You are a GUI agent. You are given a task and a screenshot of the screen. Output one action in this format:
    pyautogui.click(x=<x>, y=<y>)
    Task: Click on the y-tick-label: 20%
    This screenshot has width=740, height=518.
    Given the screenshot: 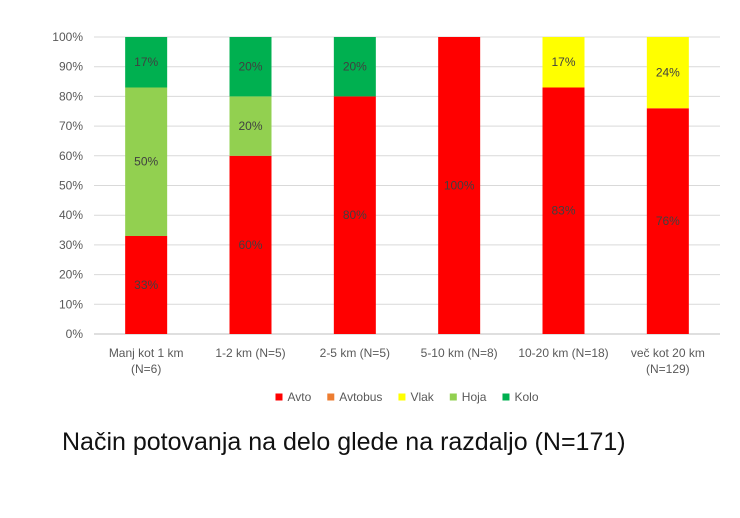 What is the action you would take?
    pyautogui.click(x=71, y=275)
    